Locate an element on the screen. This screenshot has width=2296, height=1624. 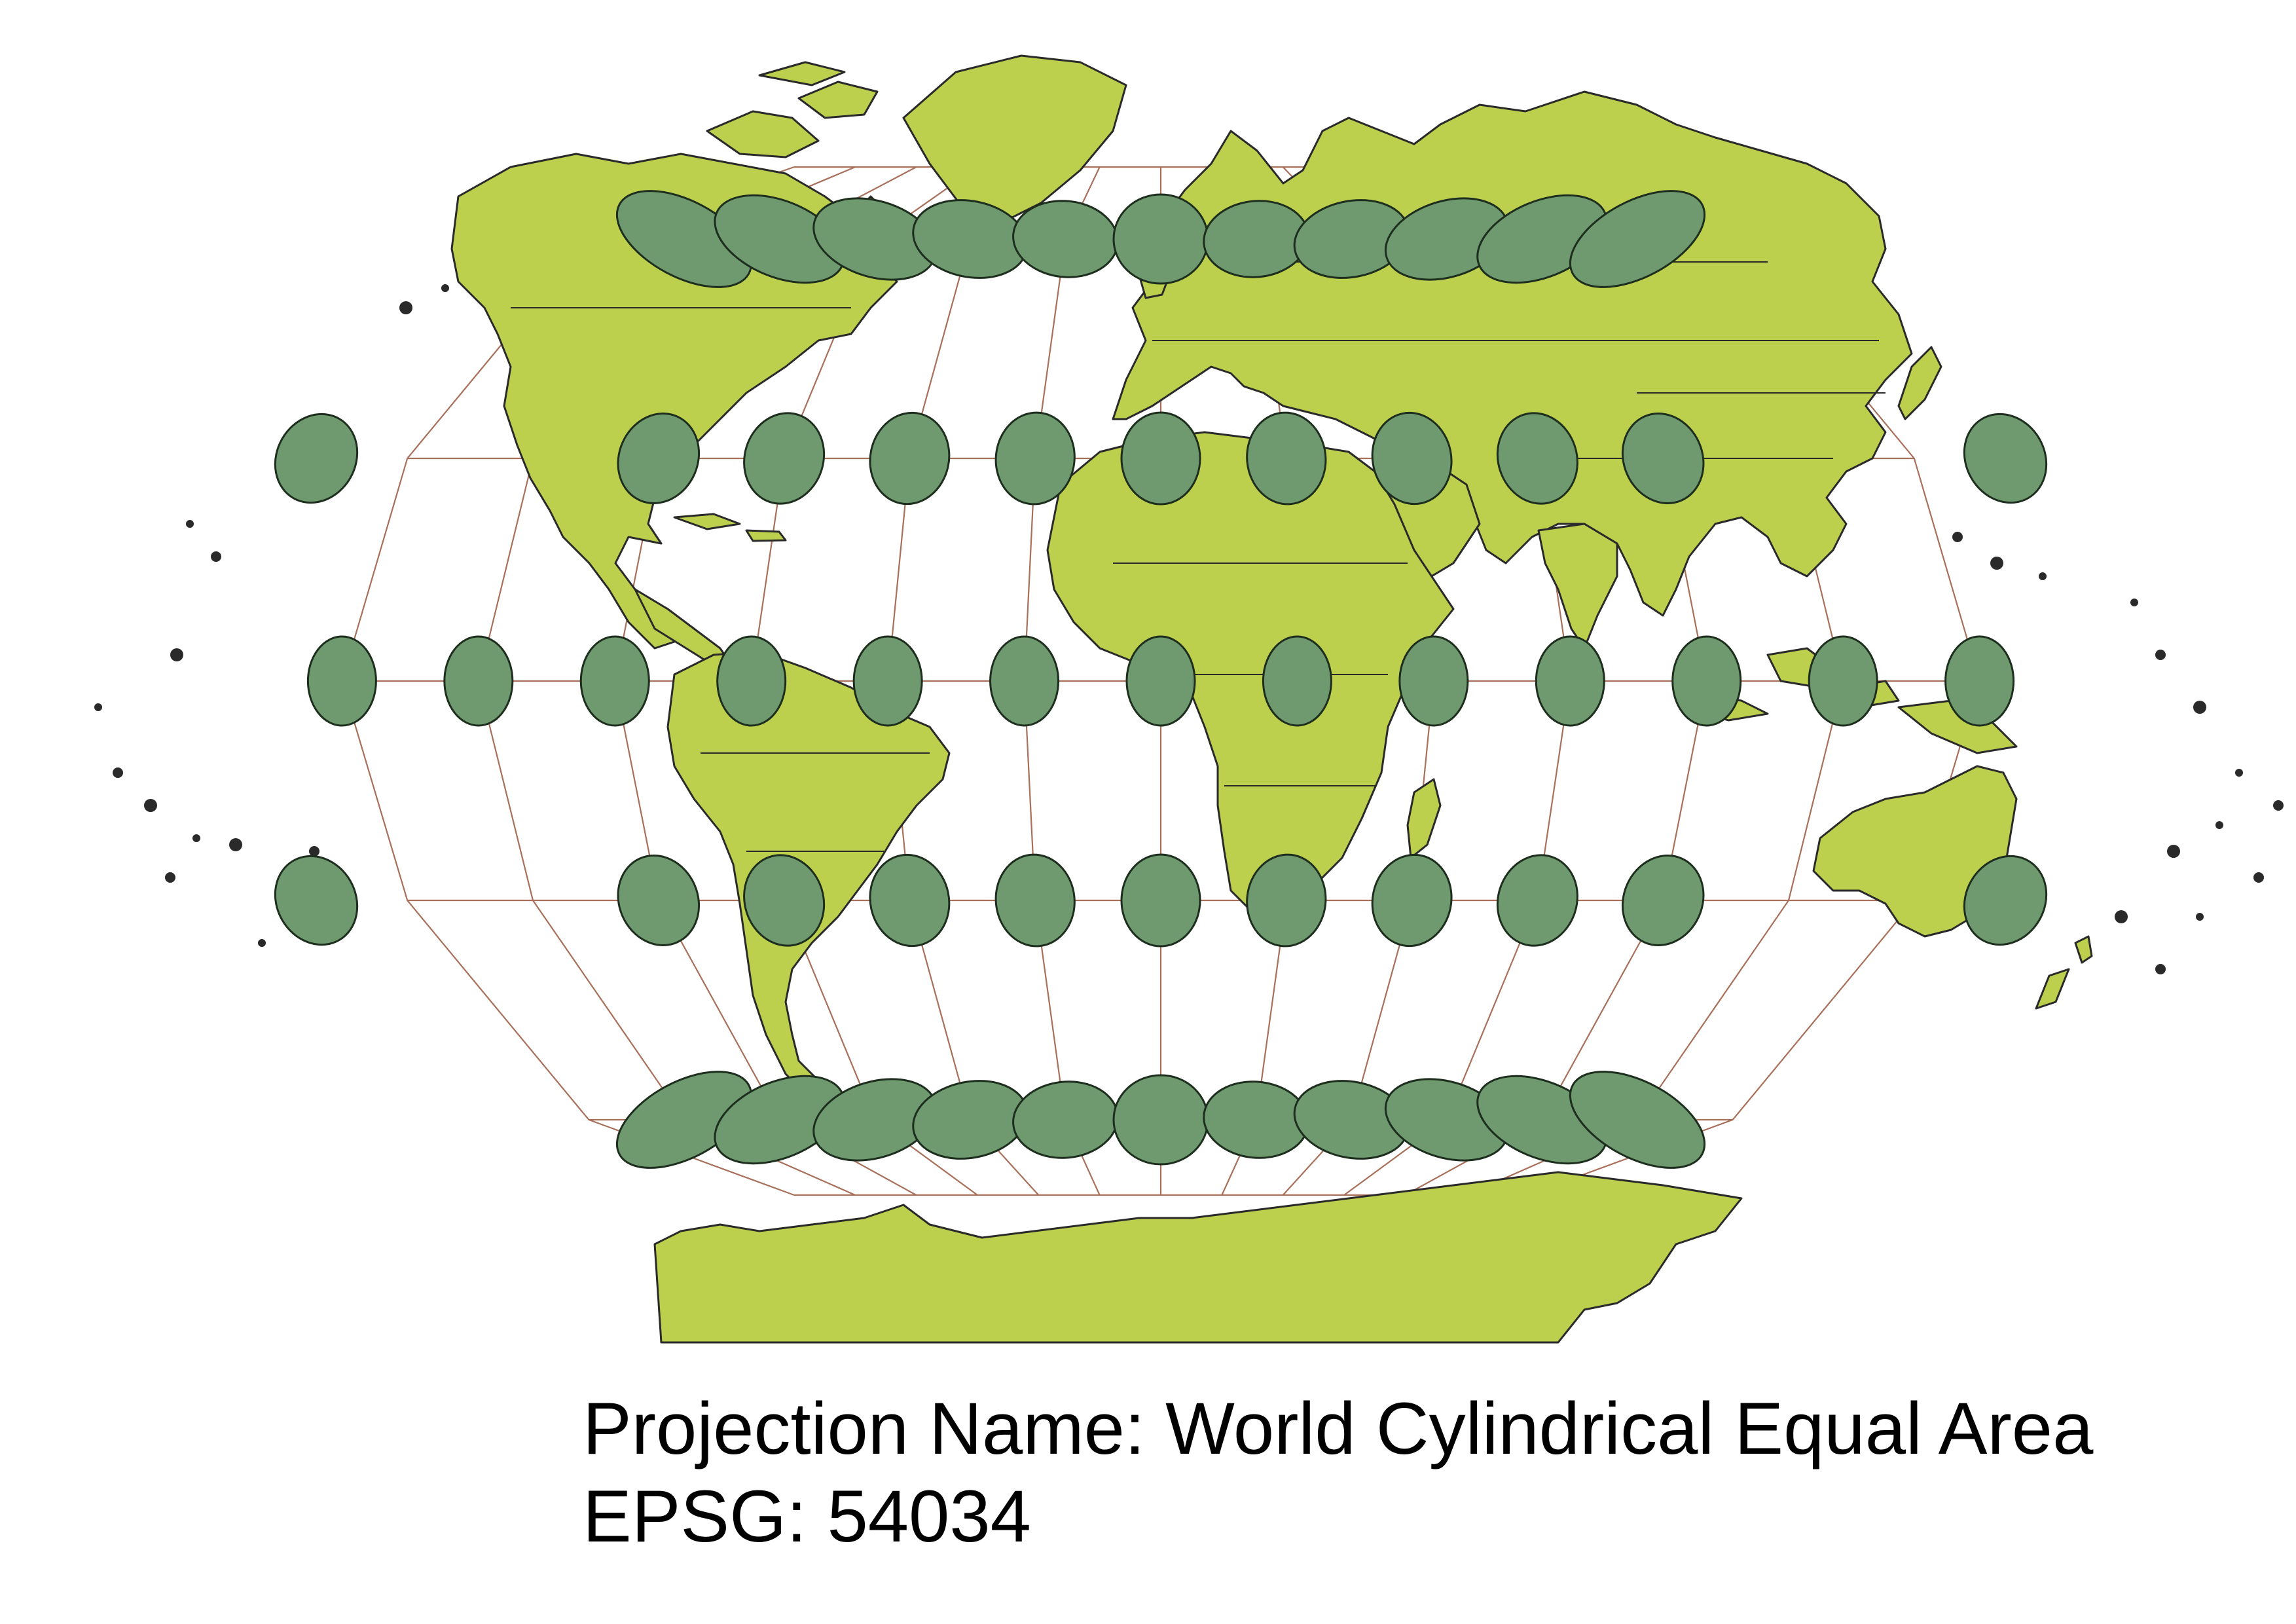
new-zealand is located at coordinates (2064, 972).